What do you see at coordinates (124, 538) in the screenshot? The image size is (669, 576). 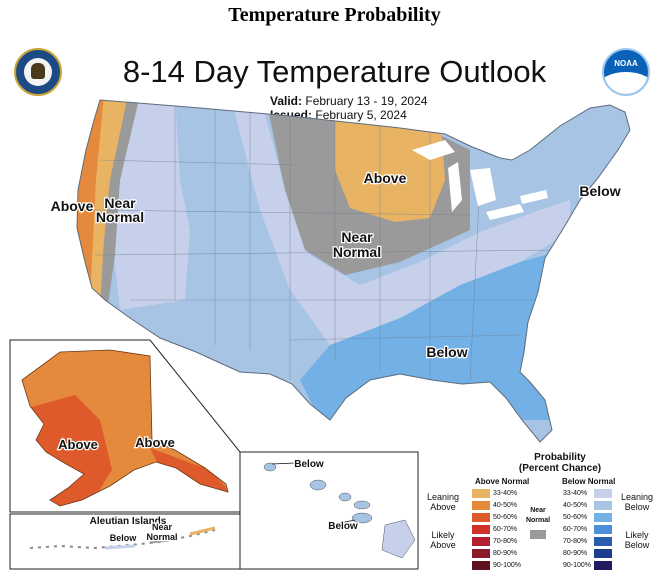 I see `label-aleutian-below: Below` at bounding box center [124, 538].